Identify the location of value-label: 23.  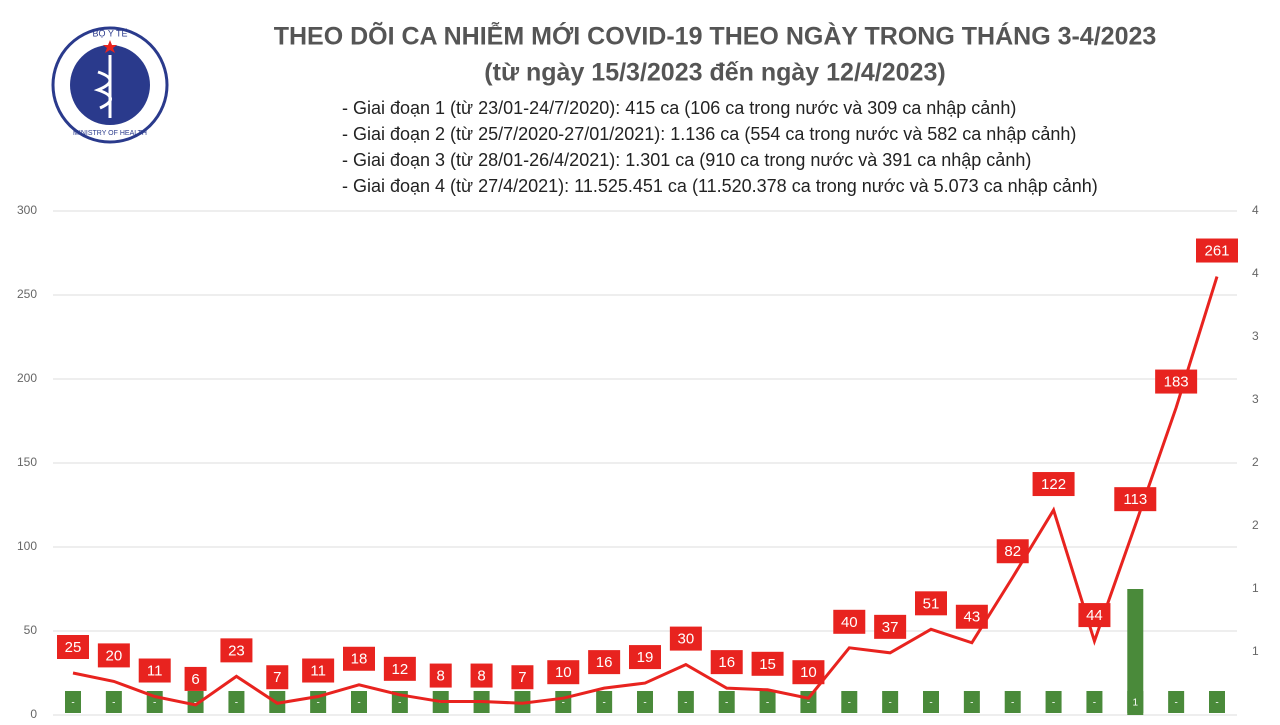
(236, 650).